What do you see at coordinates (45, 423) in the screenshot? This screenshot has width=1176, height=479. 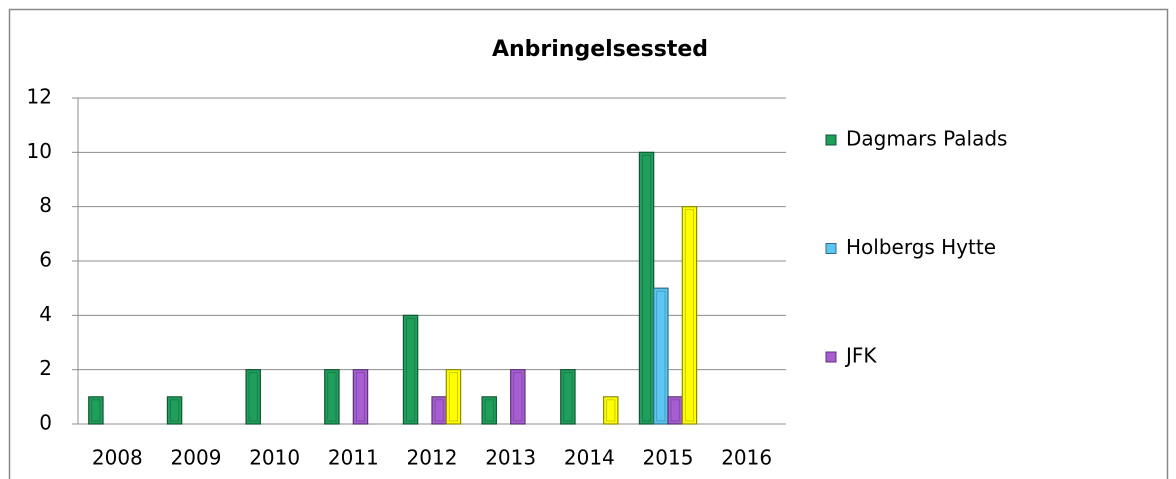 I see `y-tick-label: 0` at bounding box center [45, 423].